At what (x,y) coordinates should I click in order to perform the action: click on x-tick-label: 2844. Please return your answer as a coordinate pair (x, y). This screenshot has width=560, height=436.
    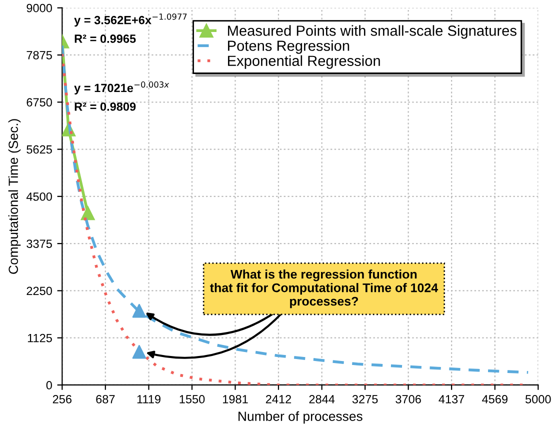
    Looking at the image, I should click on (322, 399).